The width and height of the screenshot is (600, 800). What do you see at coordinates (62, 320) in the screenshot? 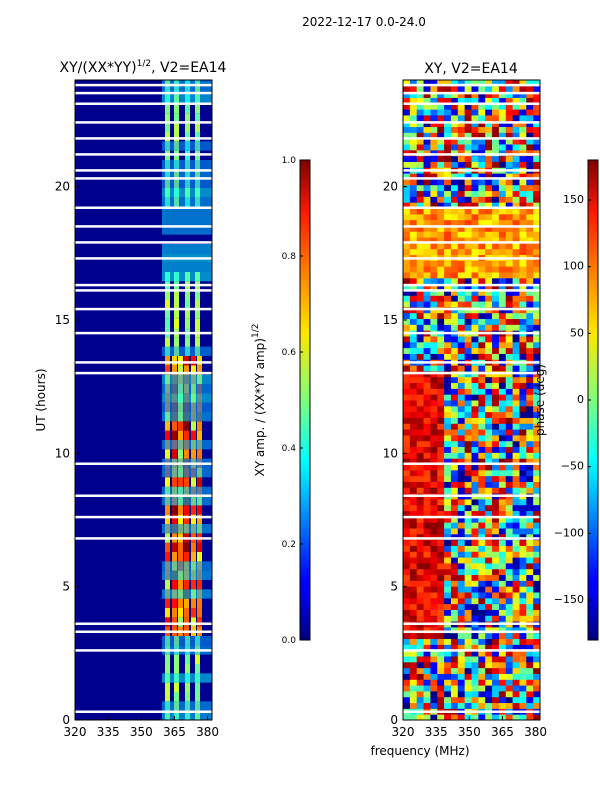
I see `y-tick-label: 15` at bounding box center [62, 320].